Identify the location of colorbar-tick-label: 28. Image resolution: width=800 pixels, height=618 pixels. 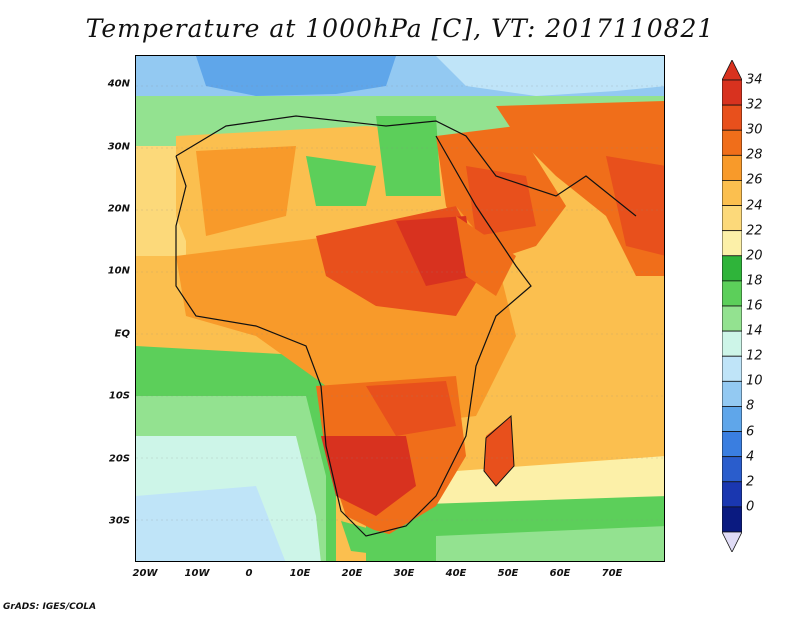
(754, 155).